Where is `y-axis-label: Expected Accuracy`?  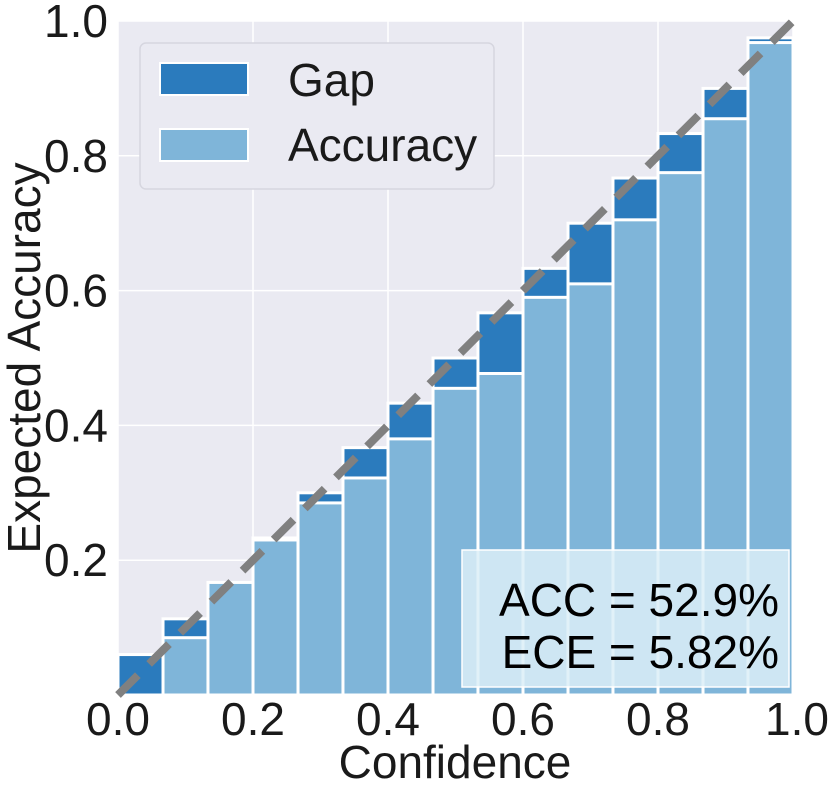
y-axis-label: Expected Accuracy is located at coordinates (25, 357).